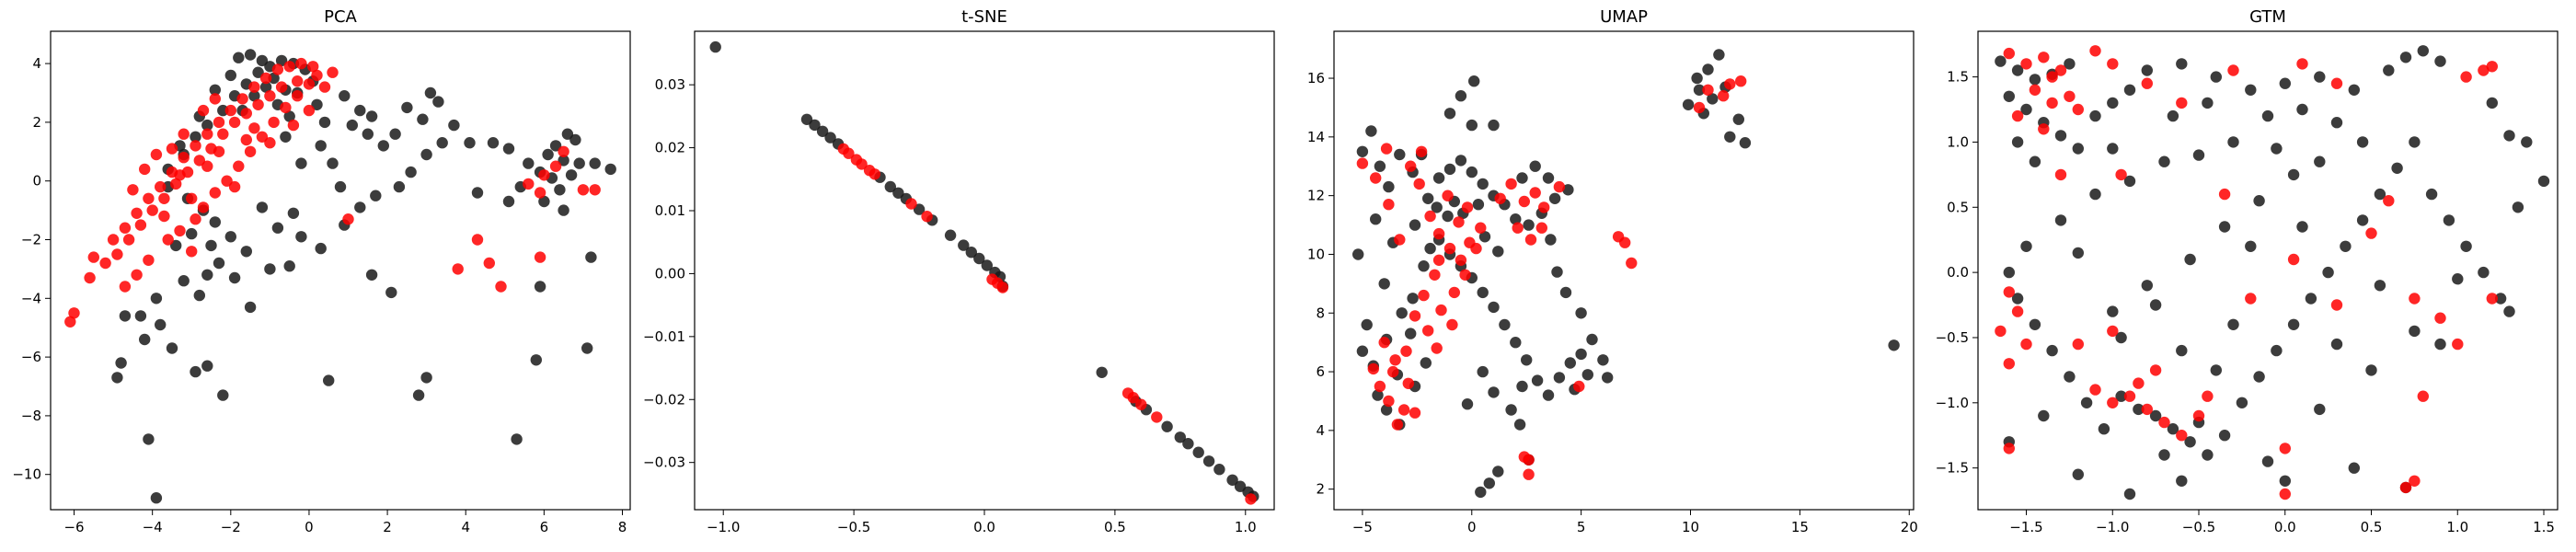  I want to click on x-tick-label: 8, so click(622, 527).